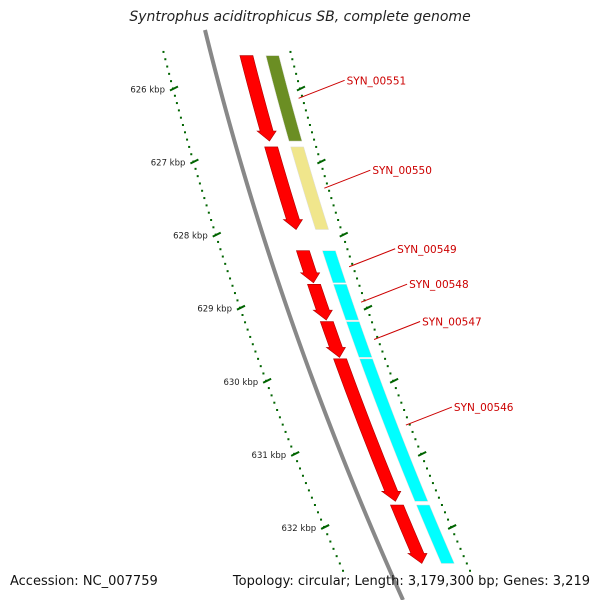 This screenshot has width=600, height=600. I want to click on gene-label-syn_00548: SYN_00548, so click(439, 285).